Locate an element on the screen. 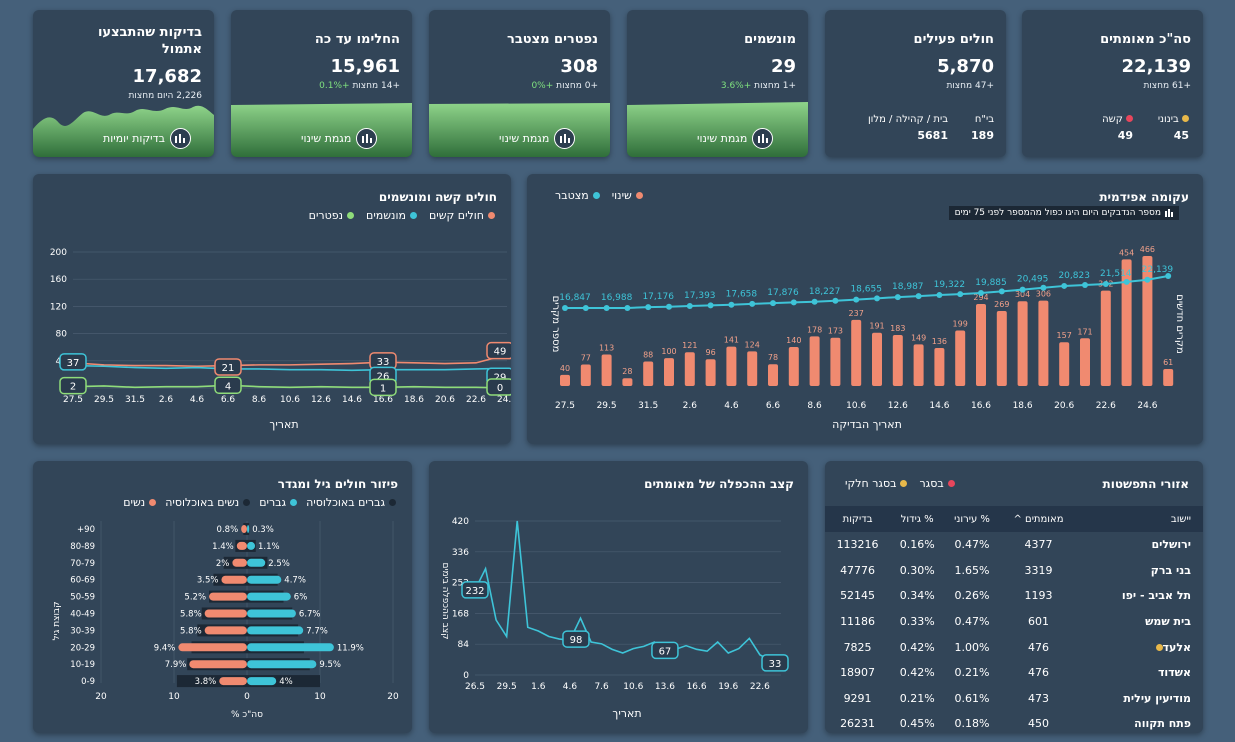 The height and width of the screenshot is (742, 1235). epi-legend: שינוי מצטבר is located at coordinates (599, 195).